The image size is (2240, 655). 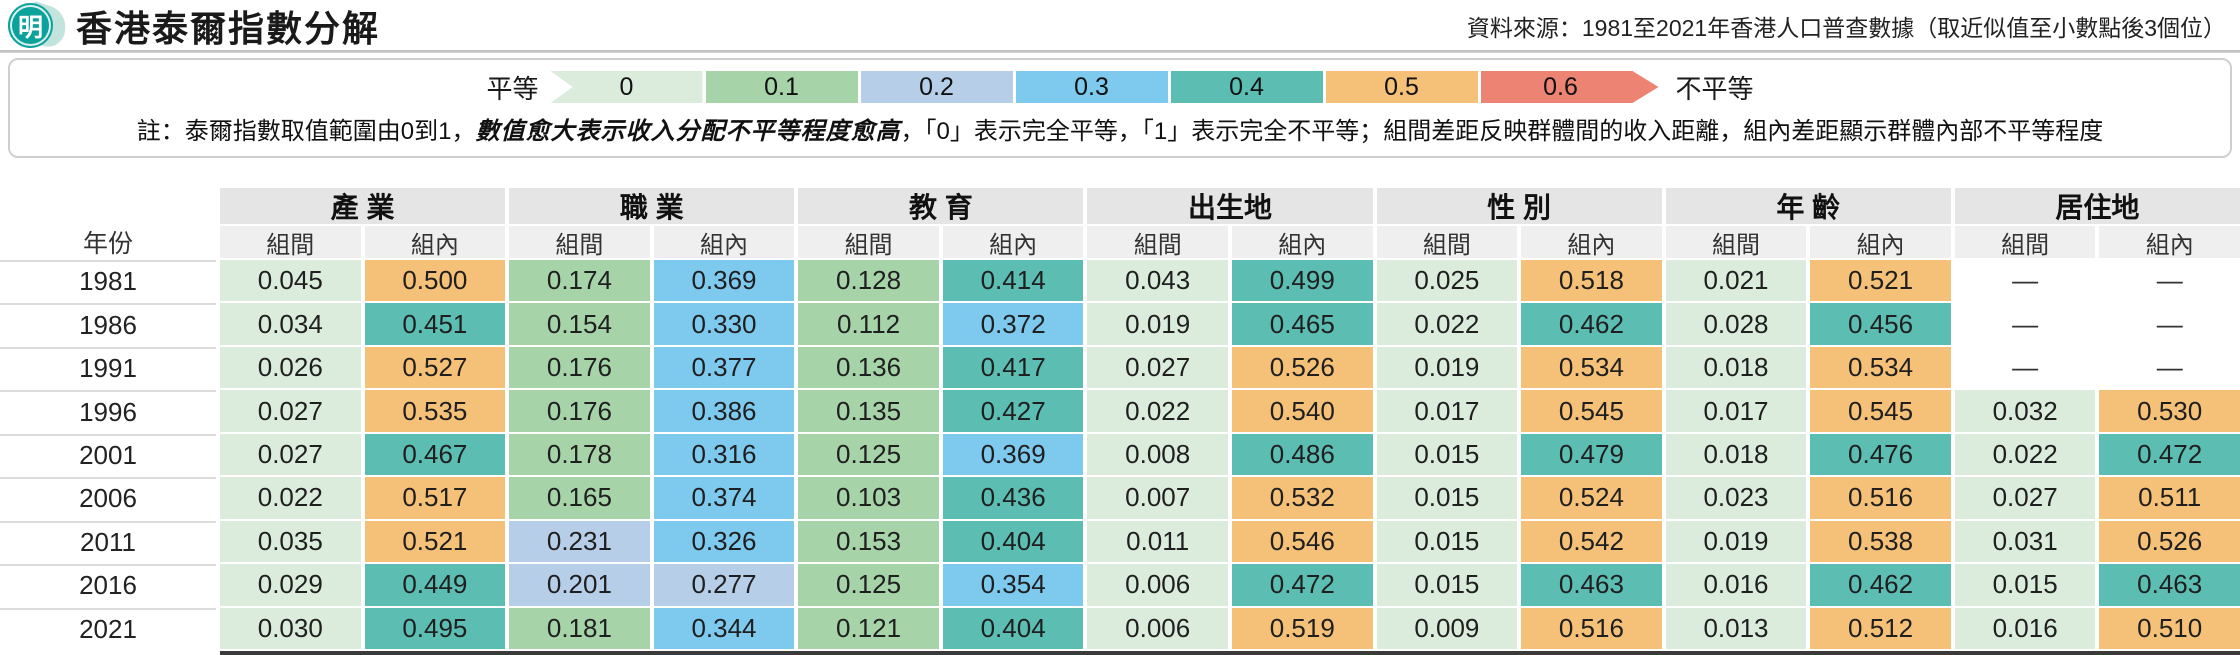 What do you see at coordinates (108, 498) in the screenshot?
I see `year-cell: 2006` at bounding box center [108, 498].